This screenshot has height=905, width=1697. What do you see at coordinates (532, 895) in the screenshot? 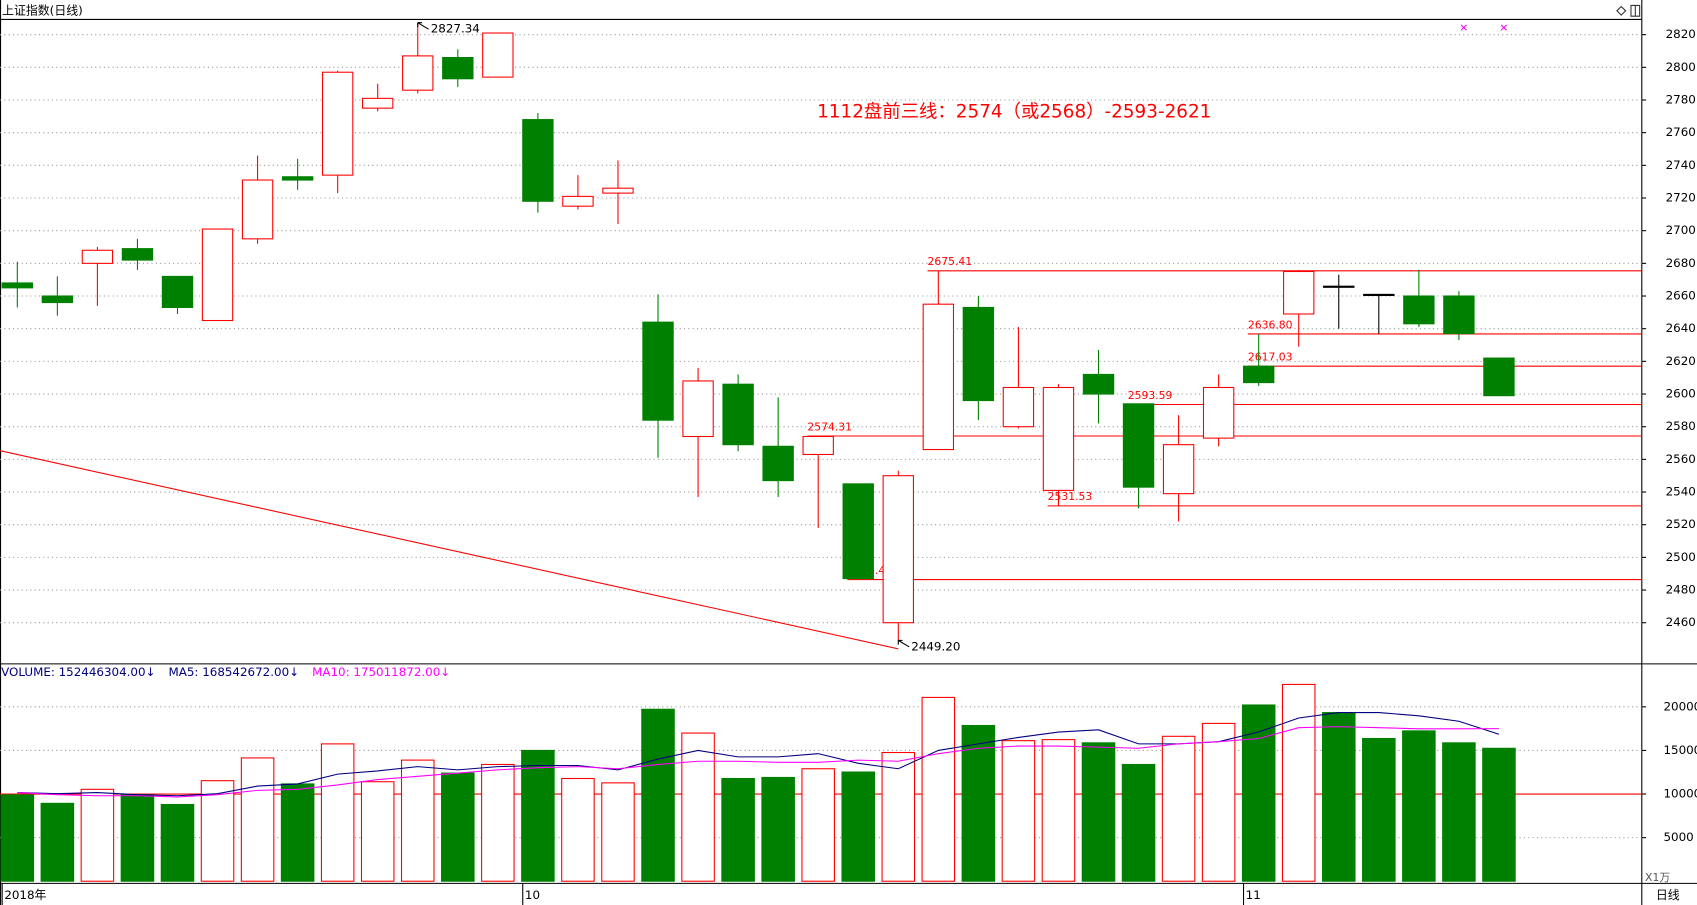
I see `x-tick-label: 10` at bounding box center [532, 895].